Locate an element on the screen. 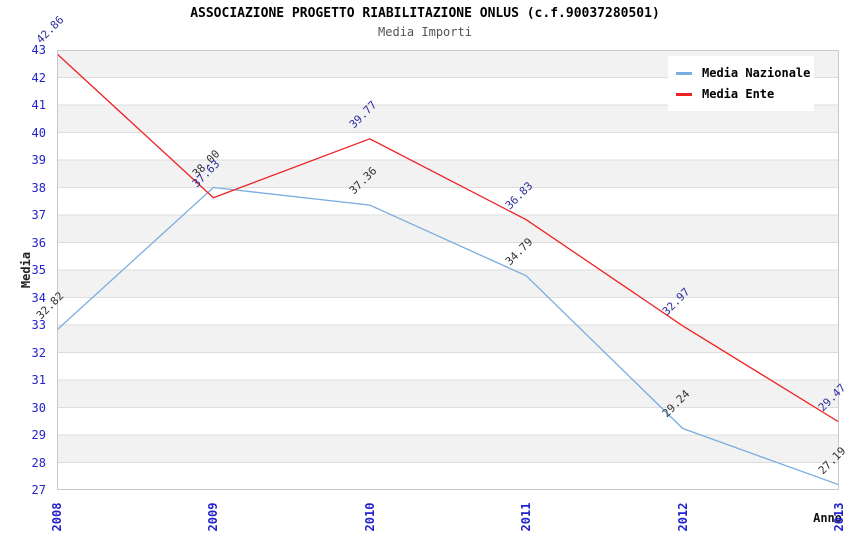 The width and height of the screenshot is (850, 550). x-tick-label: 2013 is located at coordinates (839, 517).